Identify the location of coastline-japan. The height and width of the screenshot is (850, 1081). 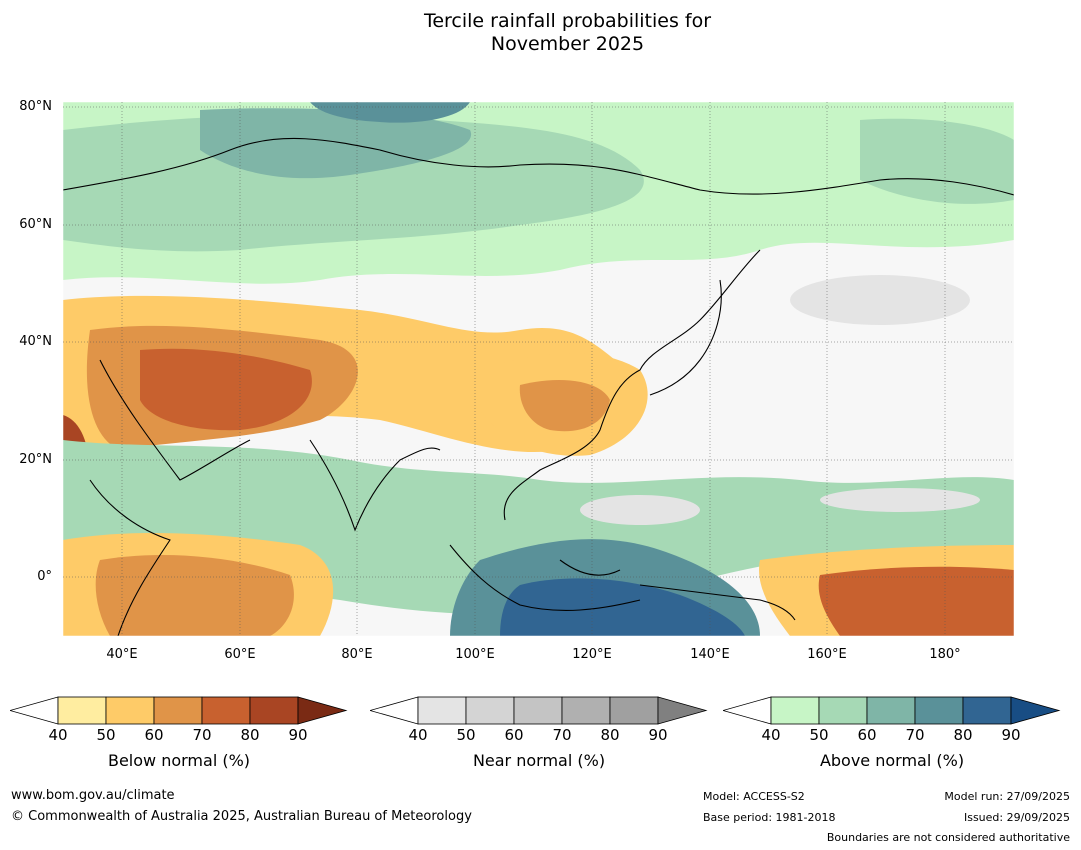
(685, 337).